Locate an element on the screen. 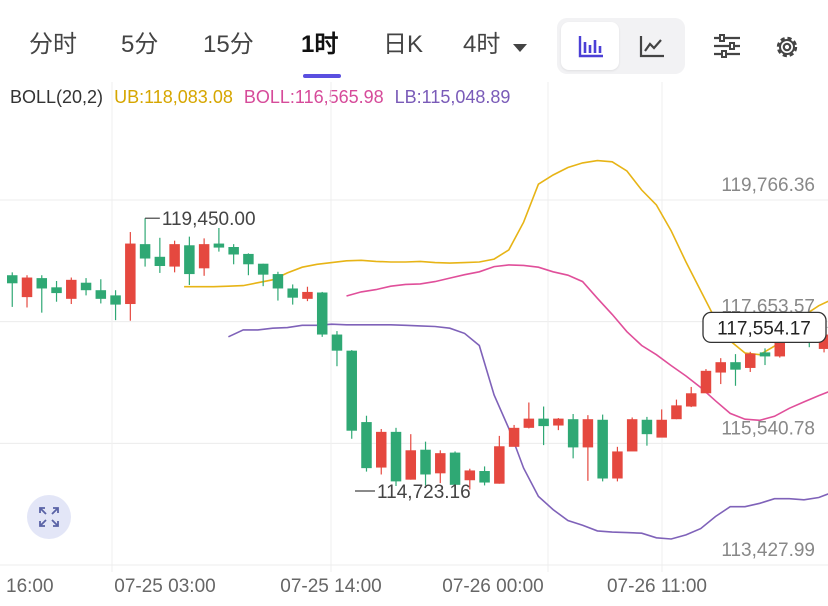 The width and height of the screenshot is (828, 606). candlestick-chart-button is located at coordinates (590, 46).